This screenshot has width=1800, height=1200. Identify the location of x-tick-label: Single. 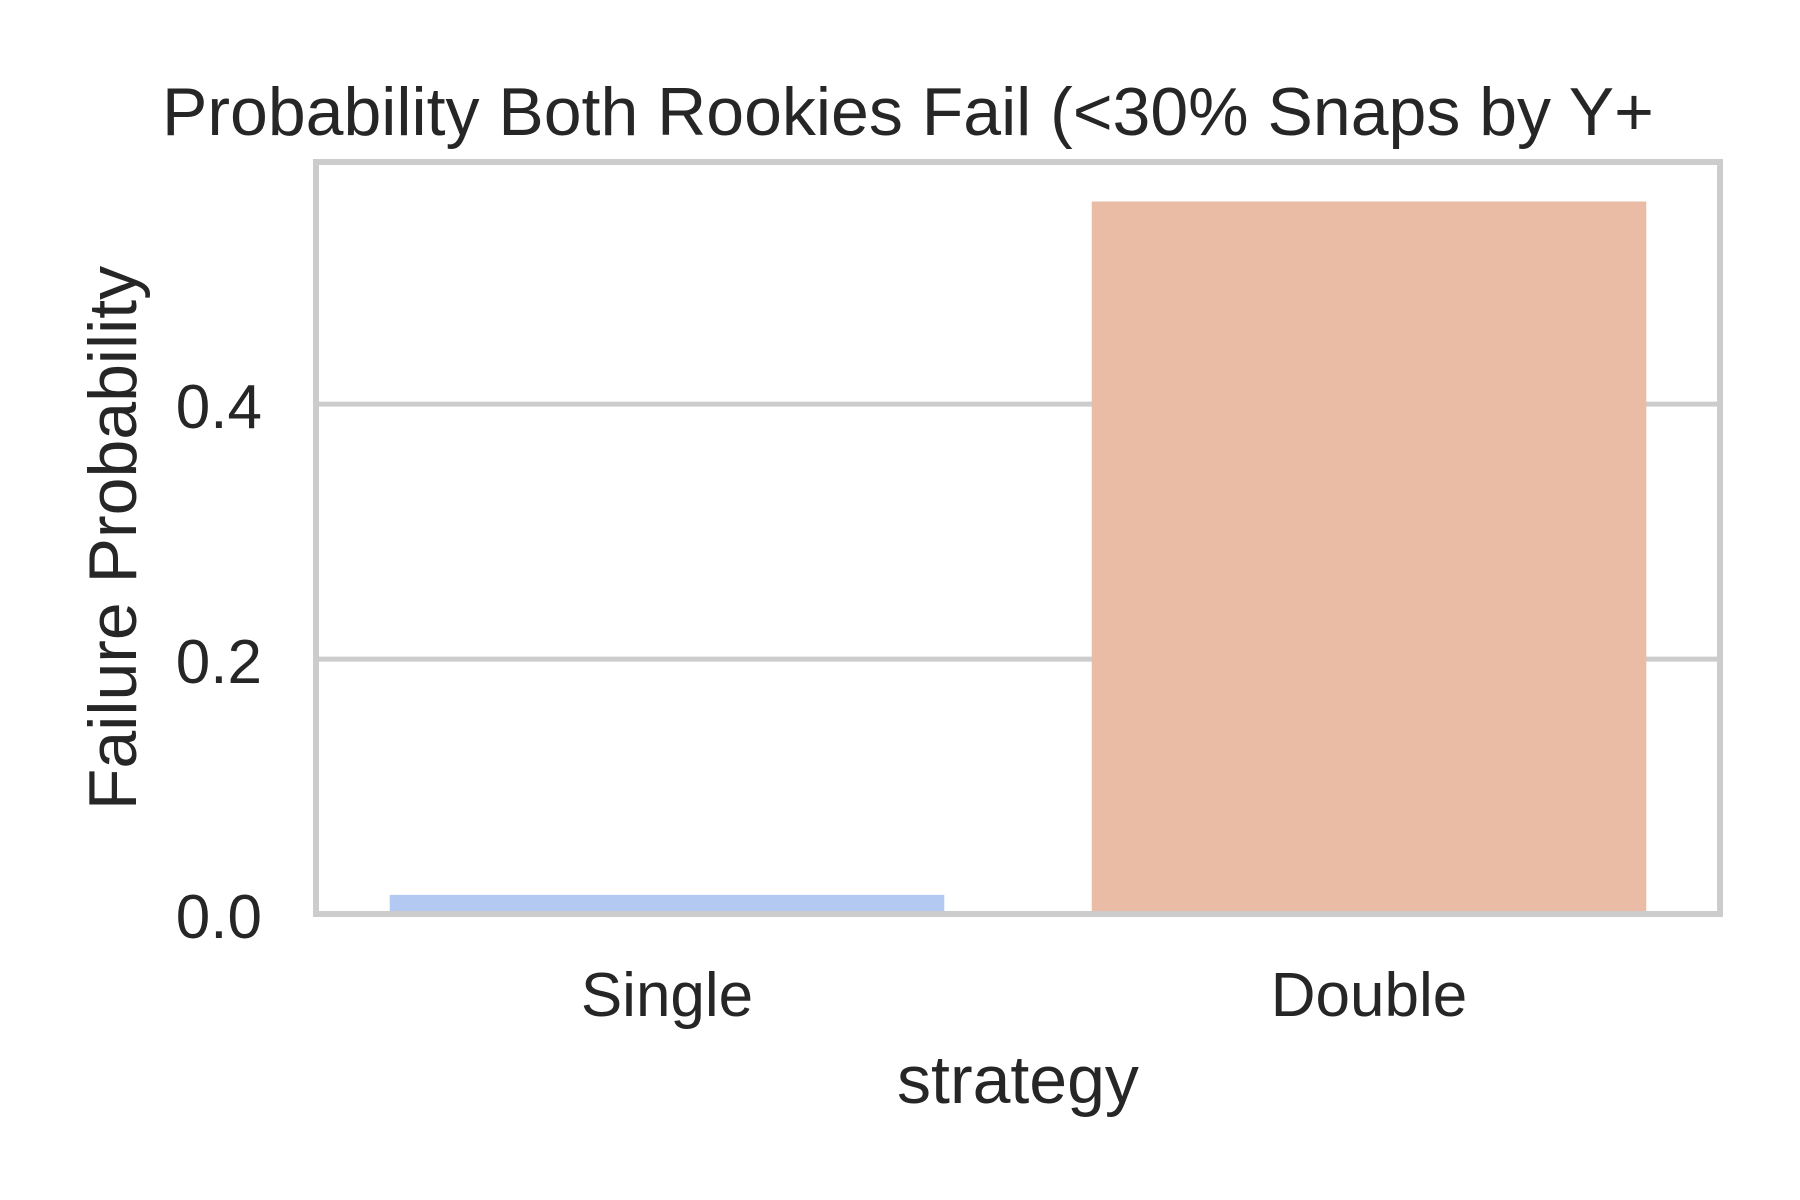
(667, 995).